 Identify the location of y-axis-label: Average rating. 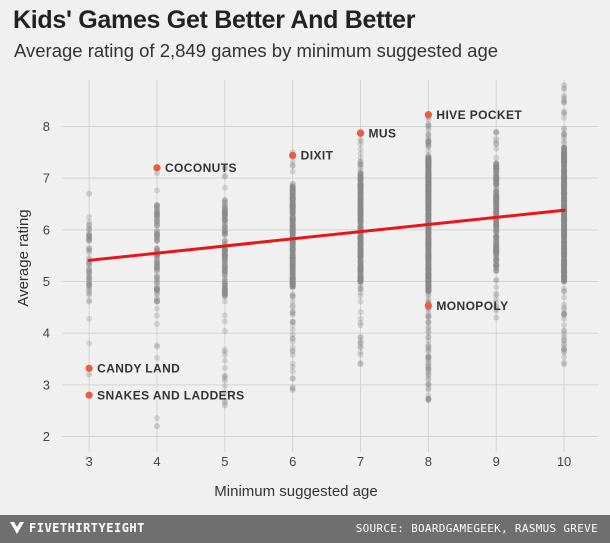
(23, 257).